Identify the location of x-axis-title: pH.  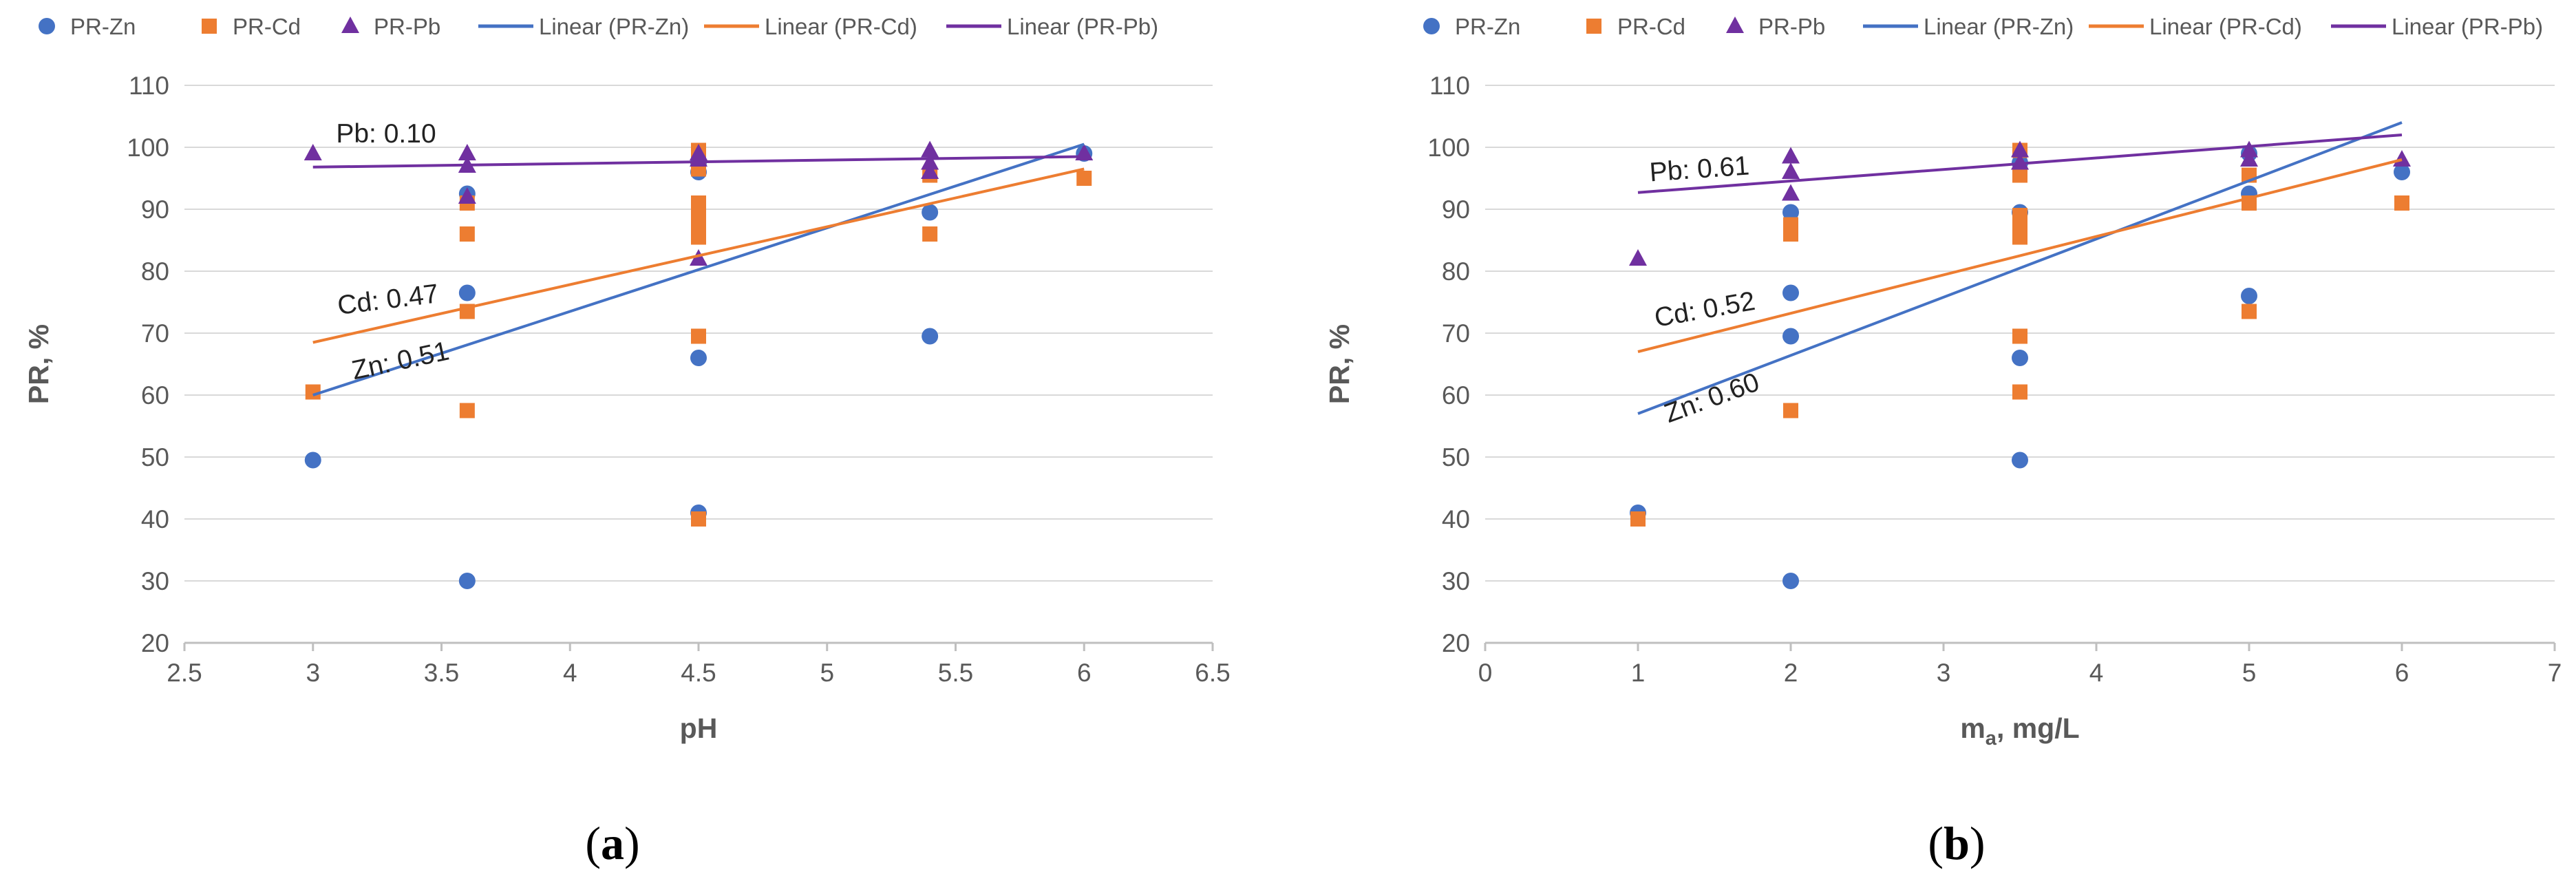
(699, 728).